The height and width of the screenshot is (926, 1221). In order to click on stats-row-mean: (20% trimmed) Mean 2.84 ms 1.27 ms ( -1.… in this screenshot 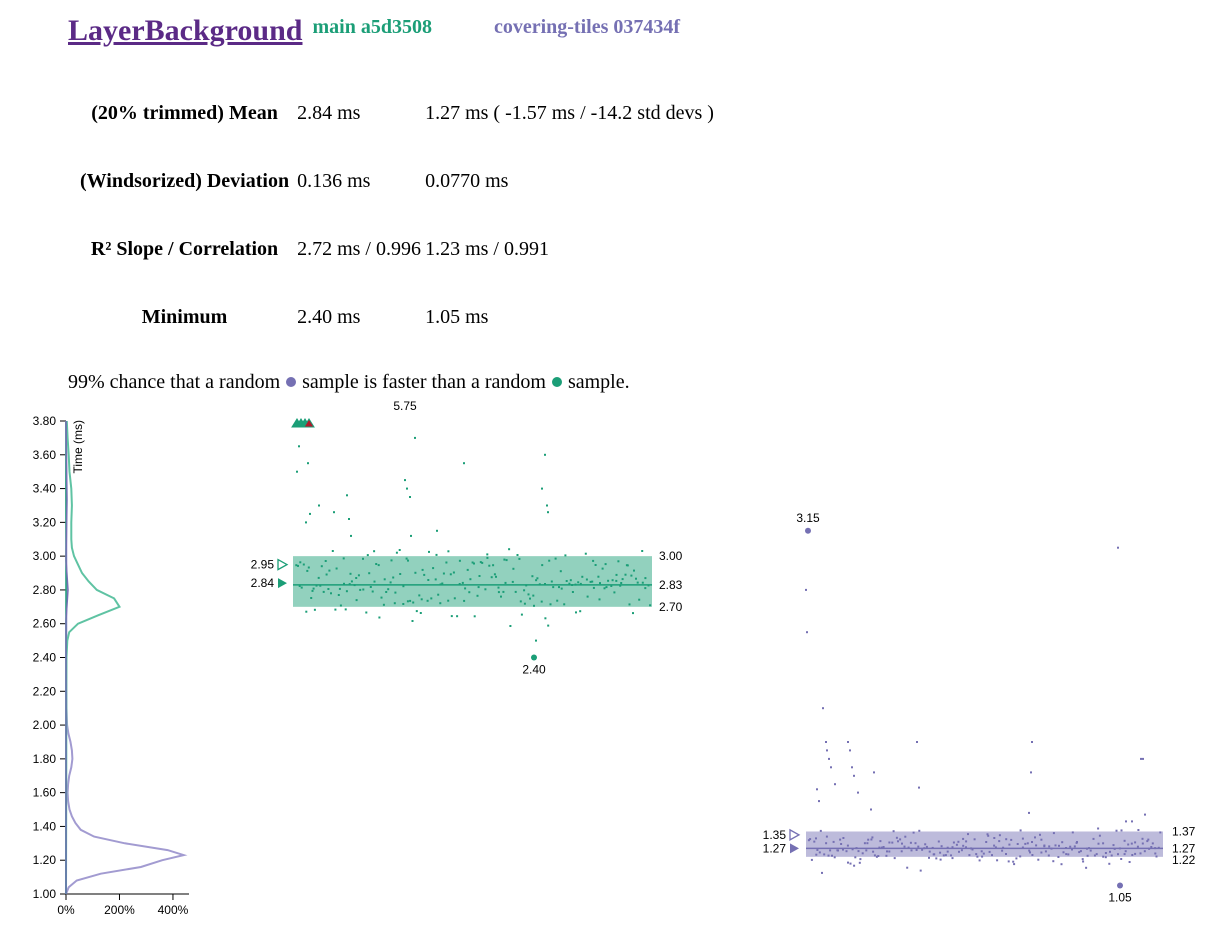, I will do `click(396, 113)`.